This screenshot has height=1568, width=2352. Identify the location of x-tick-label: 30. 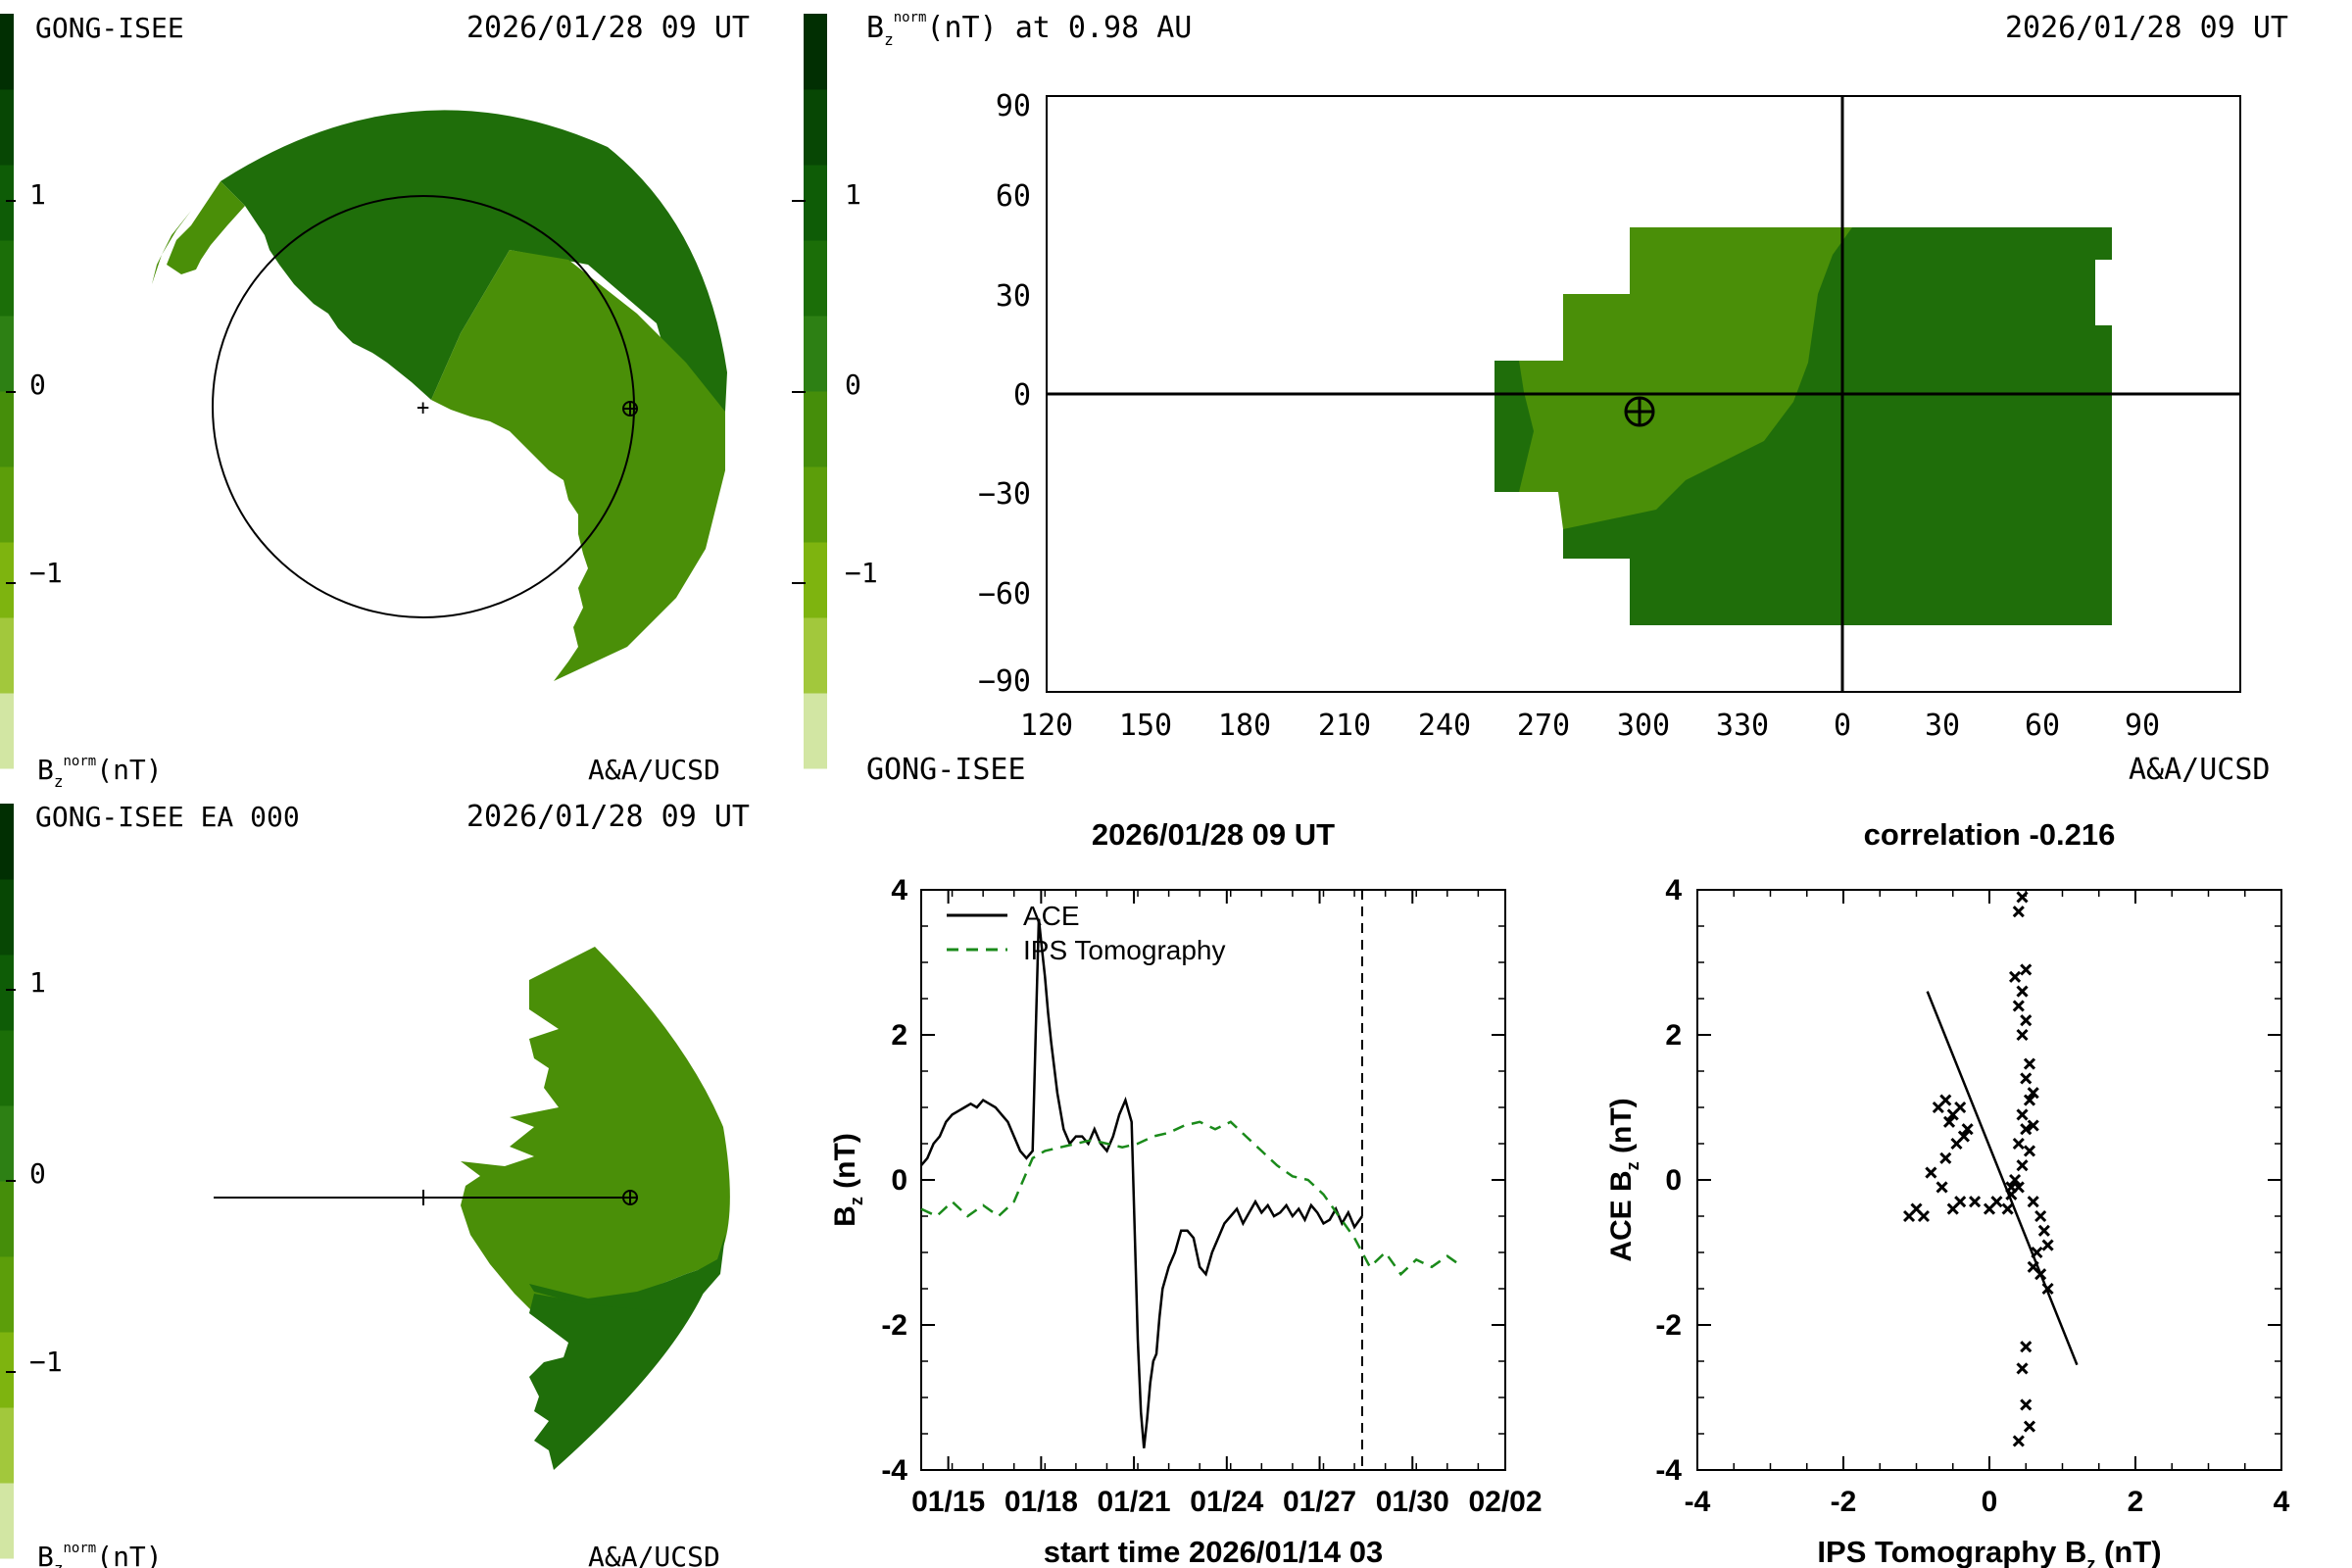
(1942, 726).